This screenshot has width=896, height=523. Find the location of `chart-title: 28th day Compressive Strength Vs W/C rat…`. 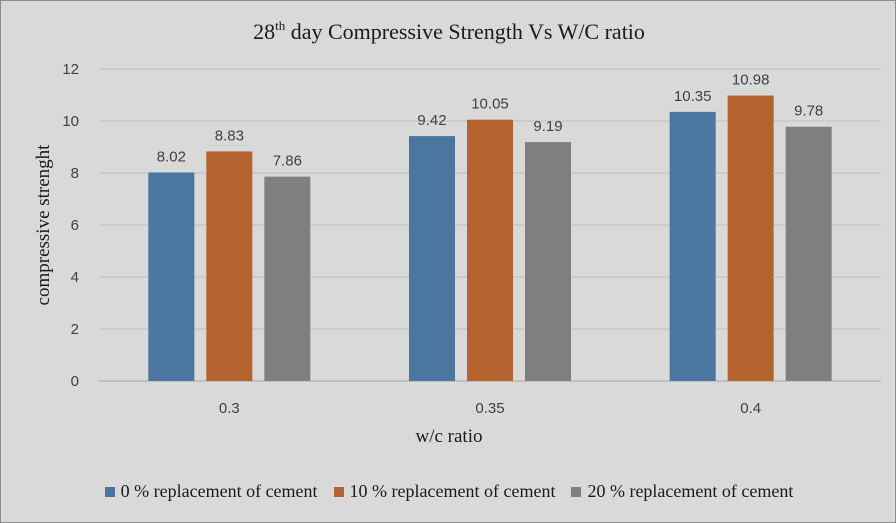

chart-title: 28th day Compressive Strength Vs W/C rat… is located at coordinates (449, 31).